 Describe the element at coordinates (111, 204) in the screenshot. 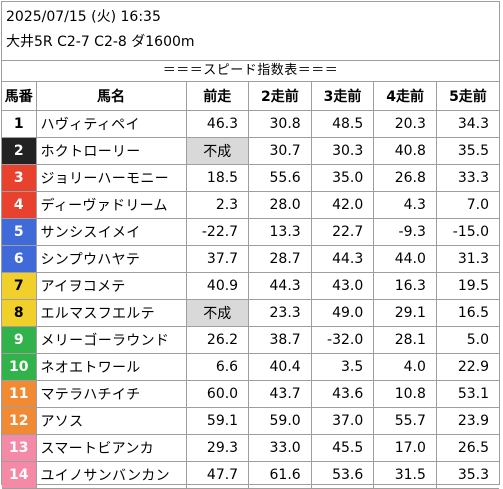

I see `horse-name: ディーヴァドリーム` at that location.